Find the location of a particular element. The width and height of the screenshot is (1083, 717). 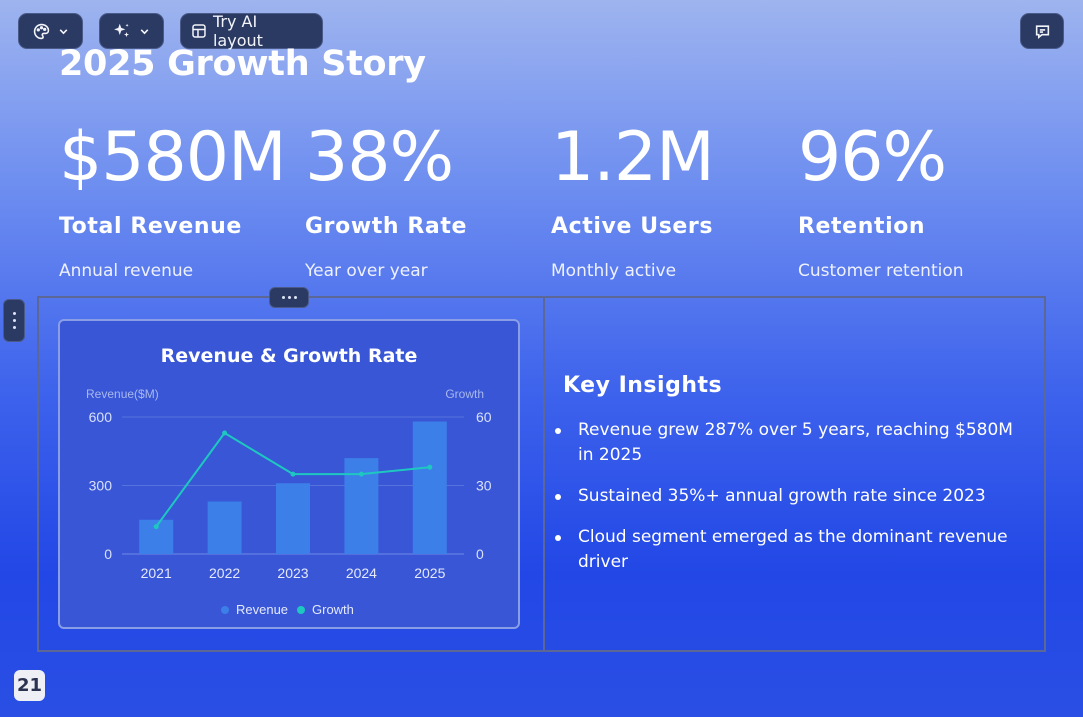

growth-point-2025 is located at coordinates (430, 467).